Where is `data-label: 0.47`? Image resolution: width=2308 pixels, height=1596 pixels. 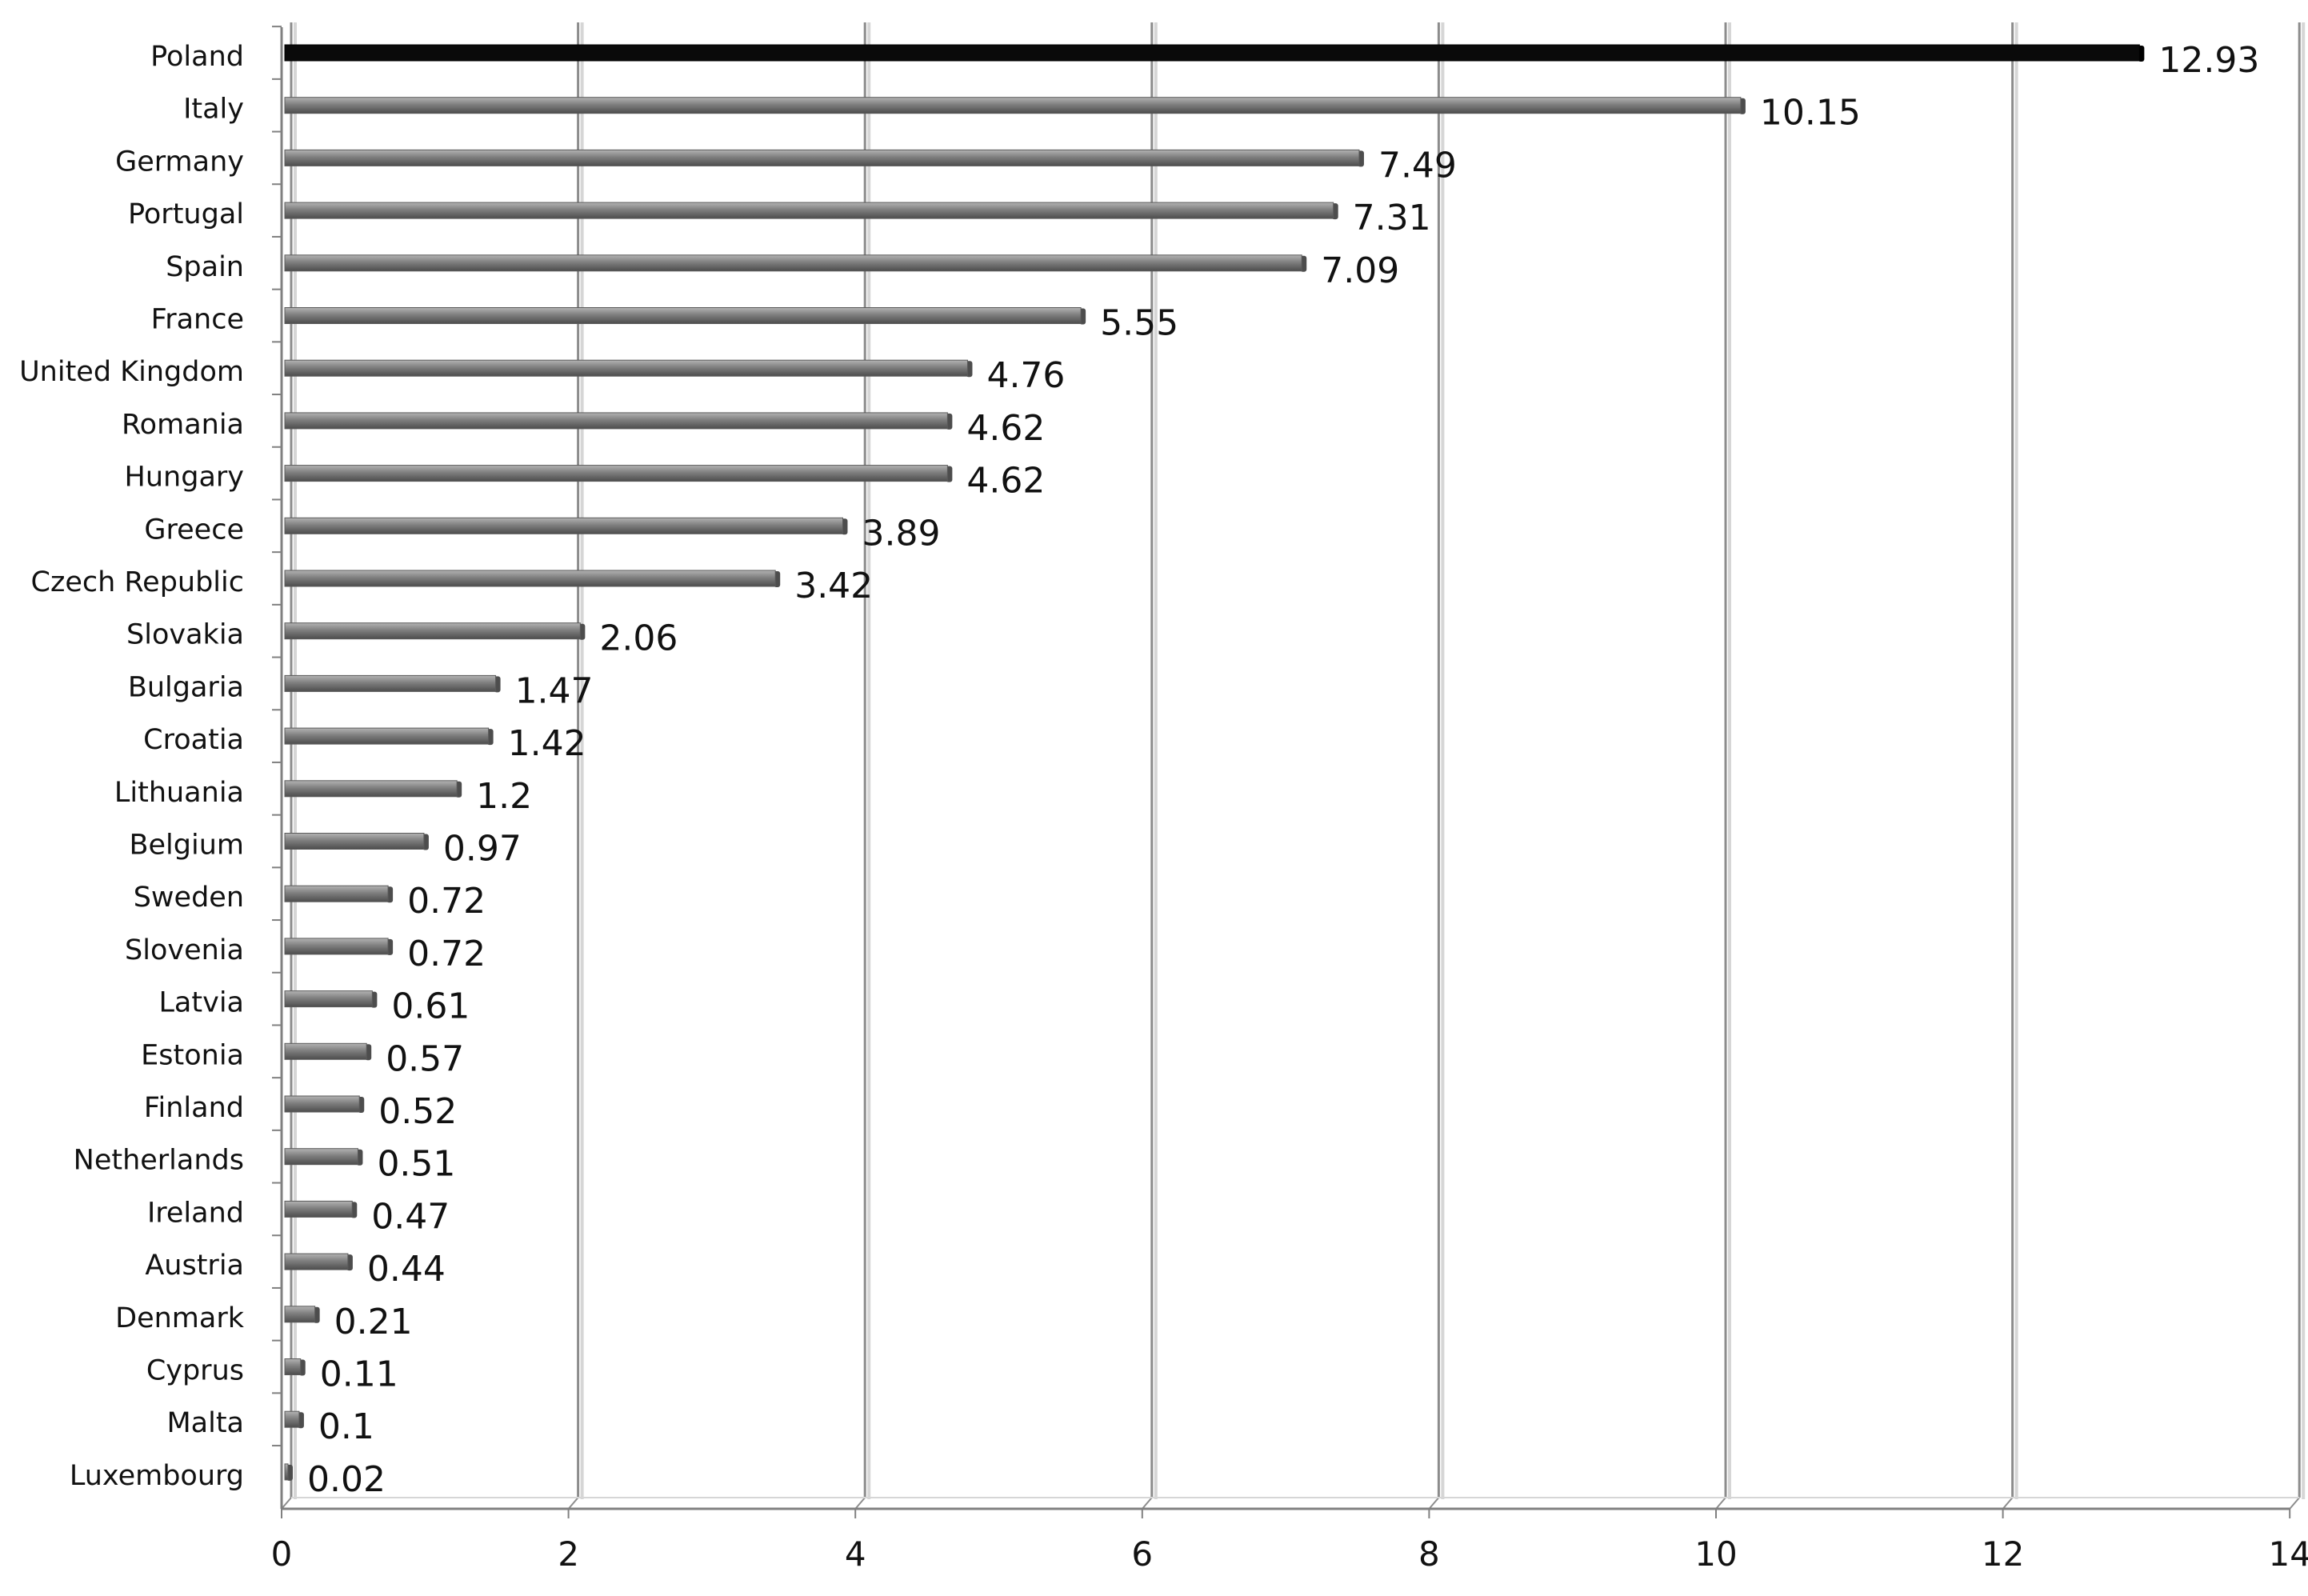 data-label: 0.47 is located at coordinates (410, 1216).